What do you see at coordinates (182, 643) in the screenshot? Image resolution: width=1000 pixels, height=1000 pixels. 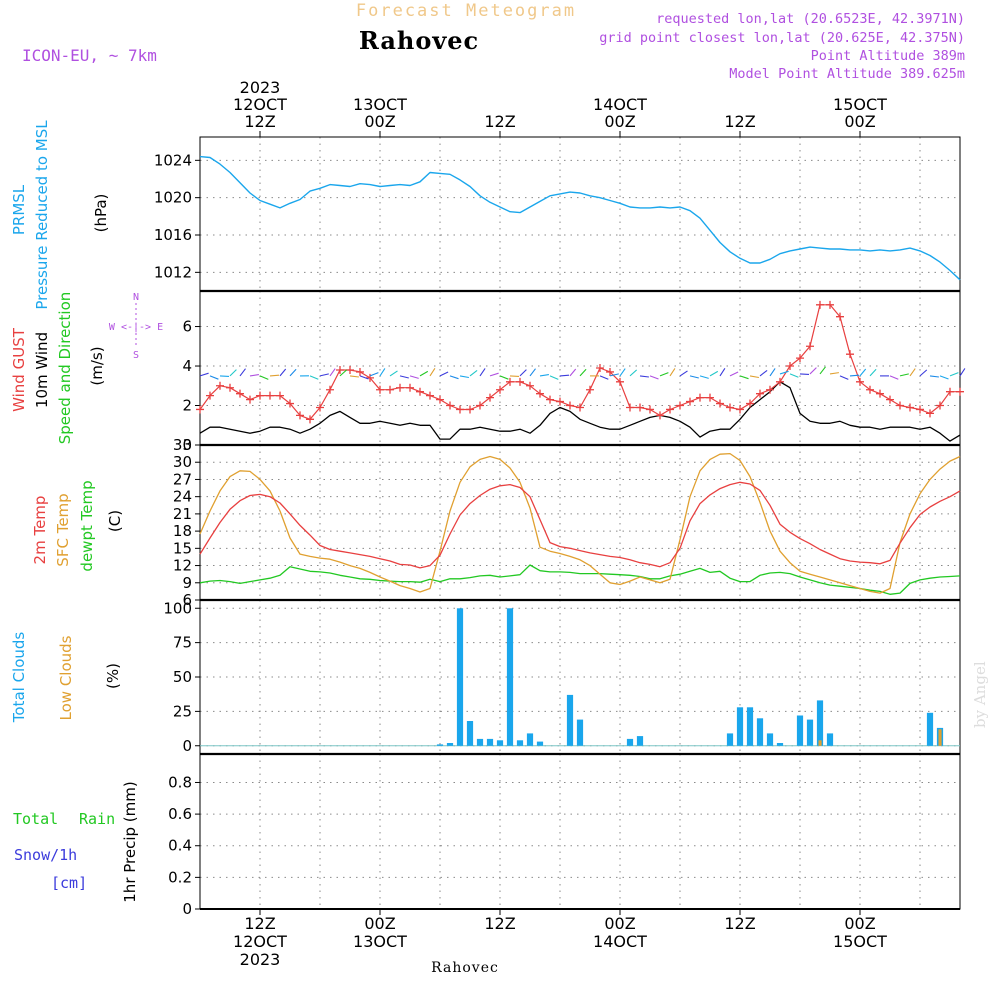 I see `y-tick-label: 75` at bounding box center [182, 643].